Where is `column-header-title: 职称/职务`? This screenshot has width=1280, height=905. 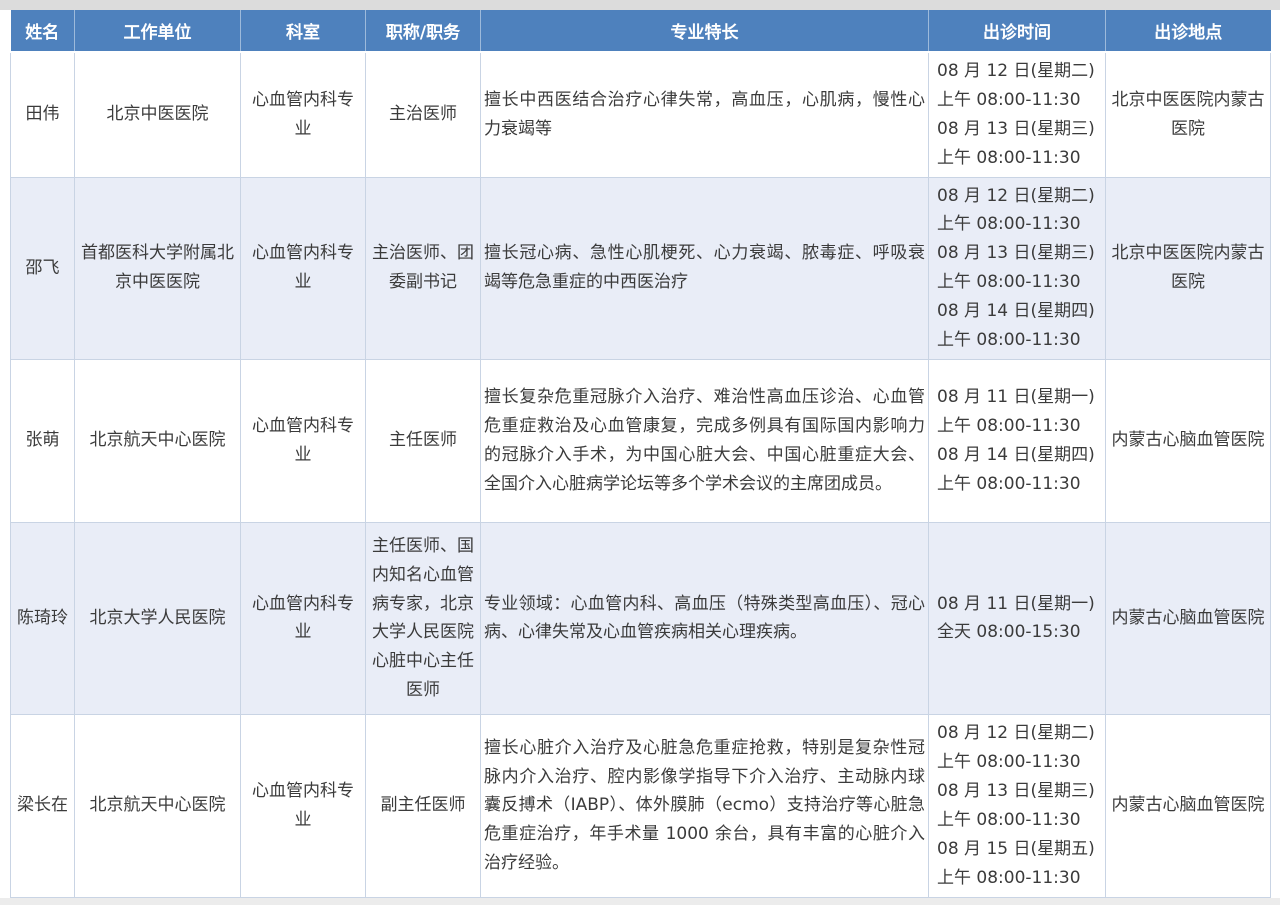 column-header-title: 职称/职务 is located at coordinates (423, 31).